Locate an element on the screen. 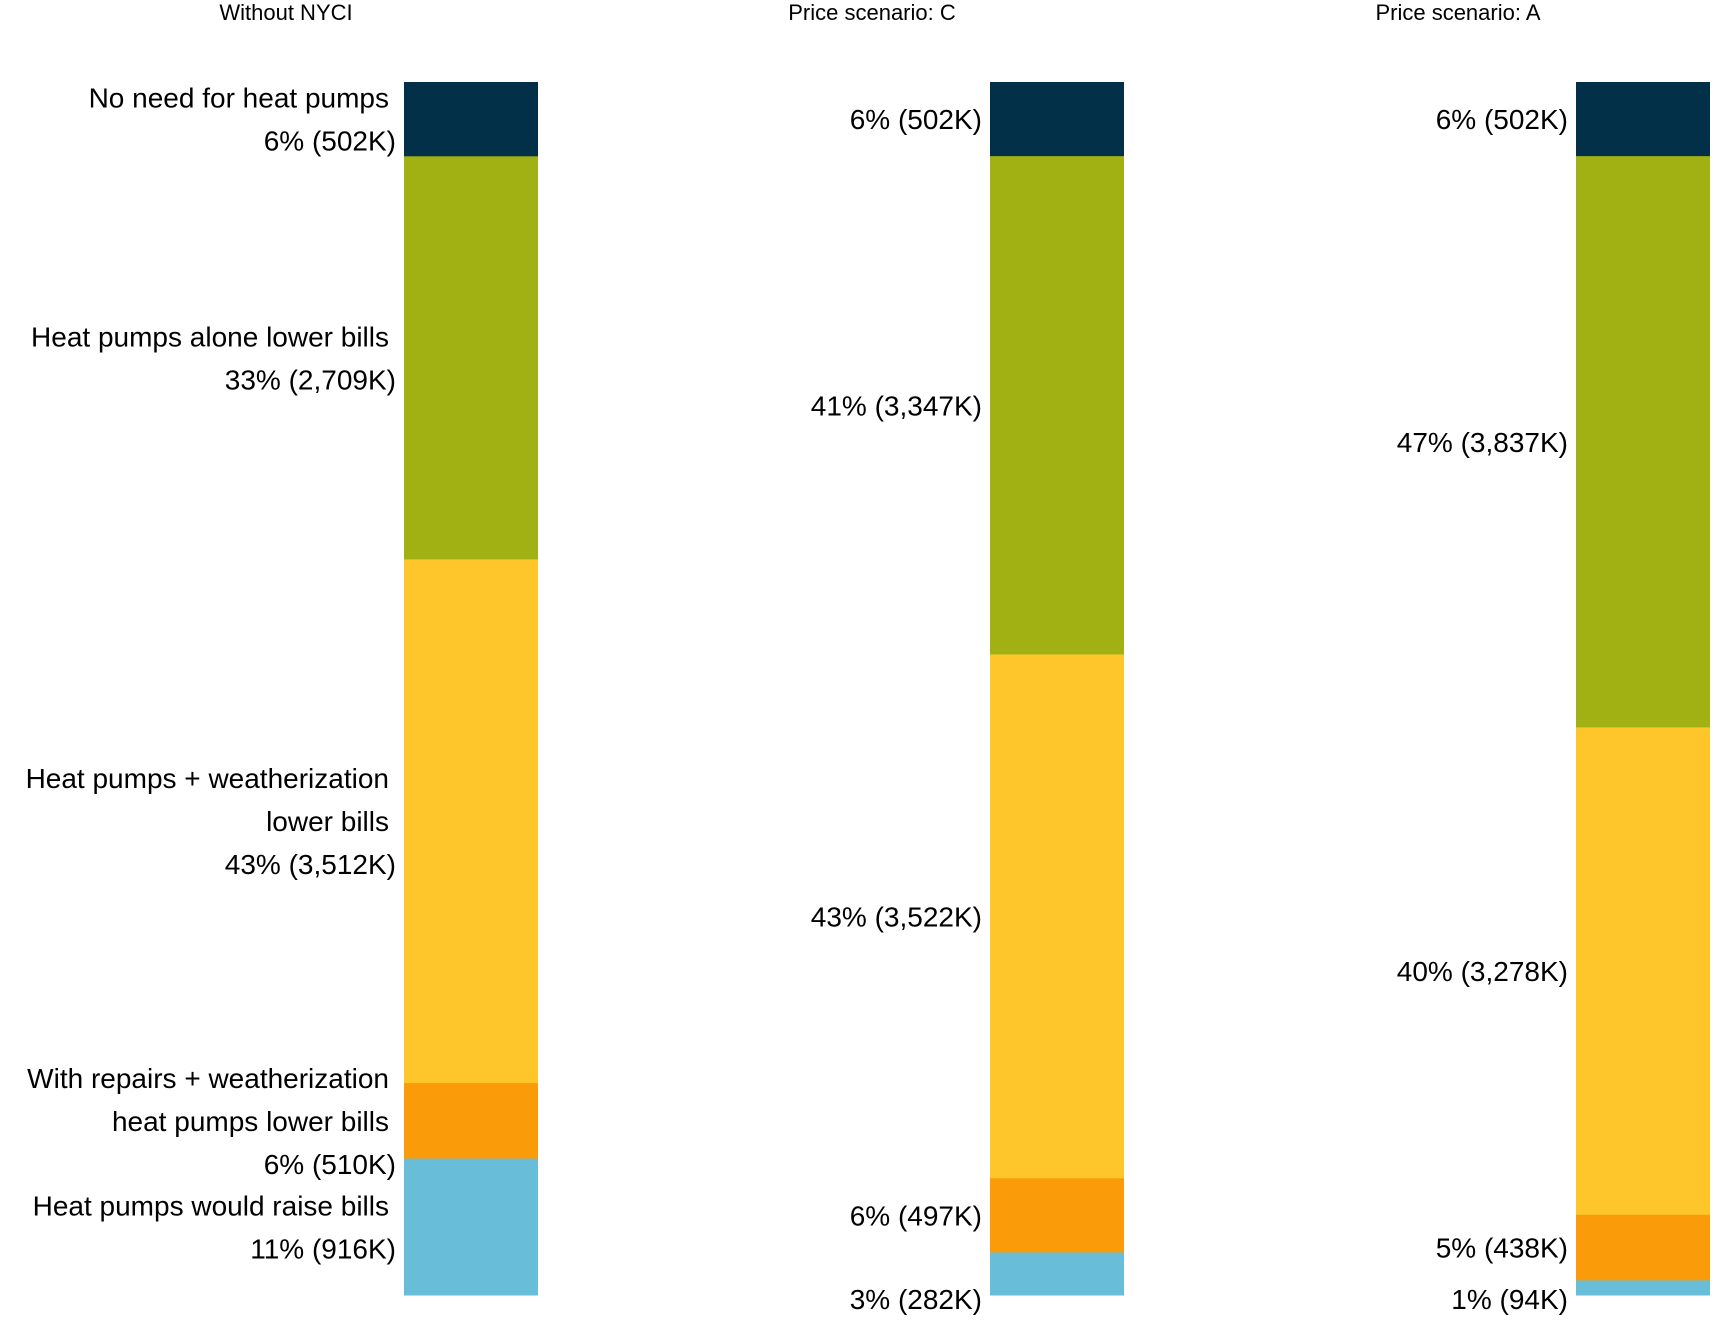 The width and height of the screenshot is (1728, 1344). value-label: 5% (438K) is located at coordinates (1502, 1248).